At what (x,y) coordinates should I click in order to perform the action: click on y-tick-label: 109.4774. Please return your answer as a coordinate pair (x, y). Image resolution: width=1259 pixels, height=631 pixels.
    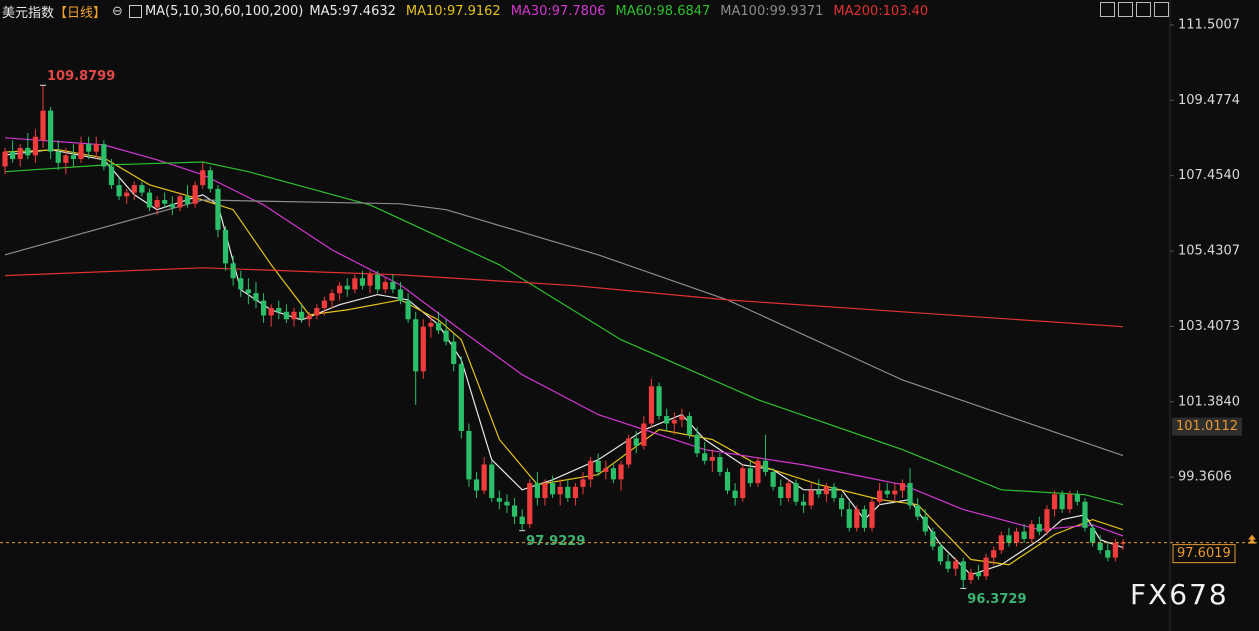
    Looking at the image, I should click on (1209, 100).